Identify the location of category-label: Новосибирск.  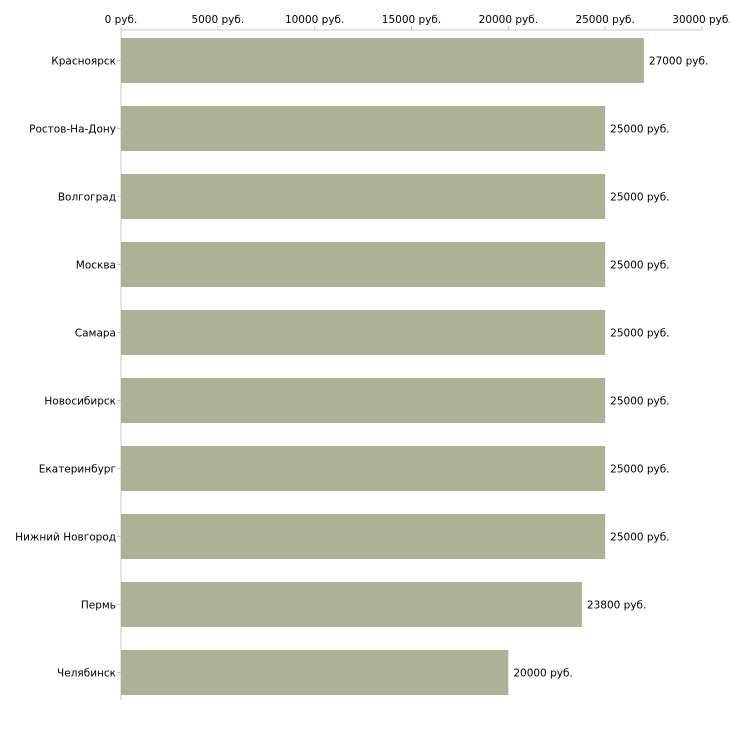
(80, 402).